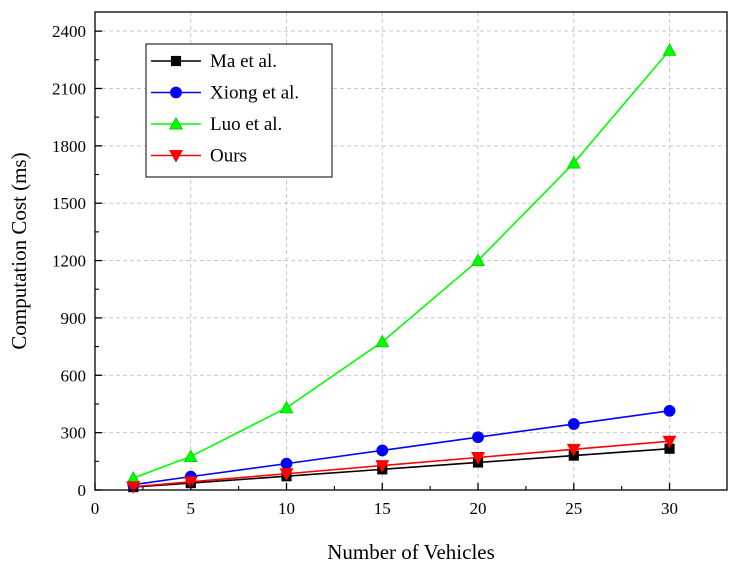  I want to click on y-tick-label: 300, so click(74, 433).